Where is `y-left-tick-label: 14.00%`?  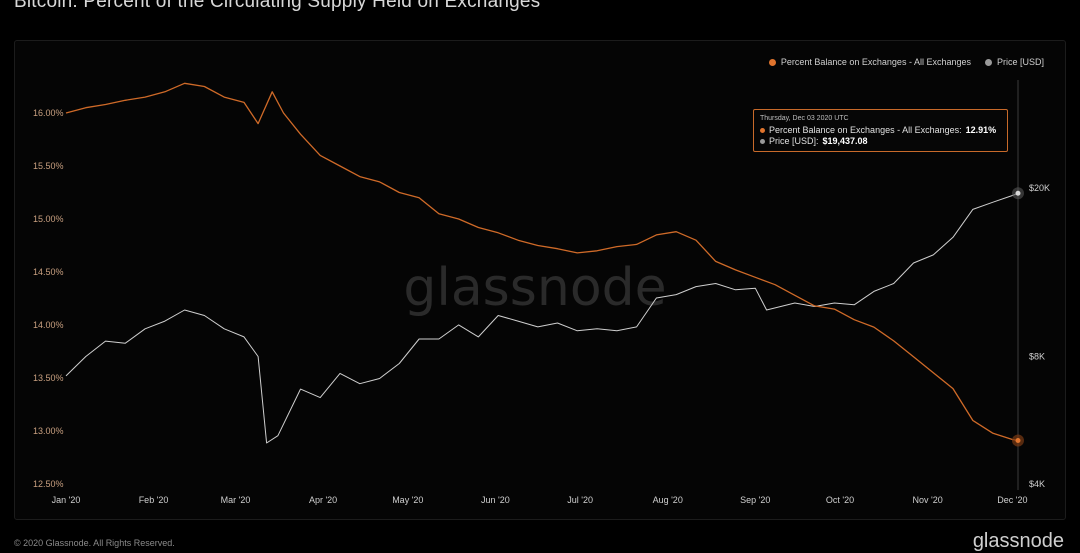
y-left-tick-label: 14.00% is located at coordinates (48, 325).